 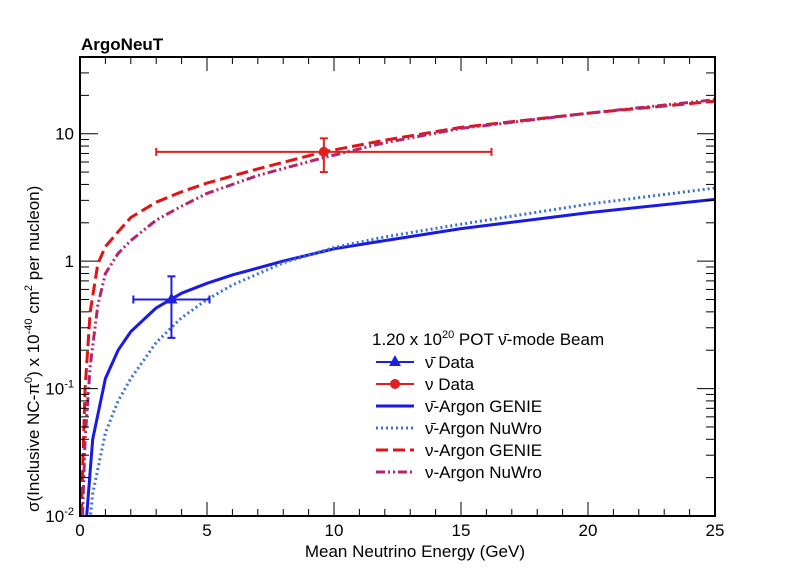 What do you see at coordinates (415, 551) in the screenshot?
I see `x-axis-title: Mean Neutrino Energy (GeV)` at bounding box center [415, 551].